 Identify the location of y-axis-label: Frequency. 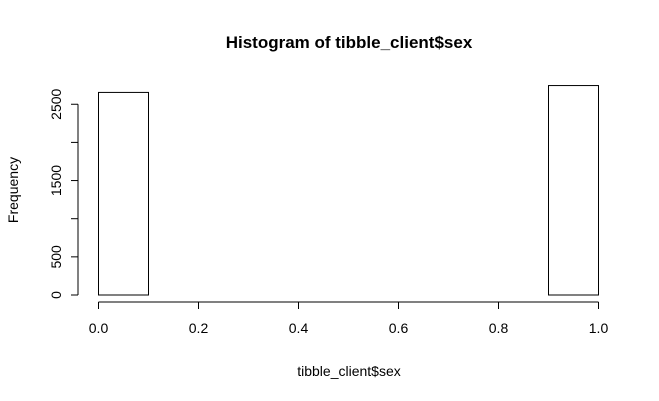
(13, 190).